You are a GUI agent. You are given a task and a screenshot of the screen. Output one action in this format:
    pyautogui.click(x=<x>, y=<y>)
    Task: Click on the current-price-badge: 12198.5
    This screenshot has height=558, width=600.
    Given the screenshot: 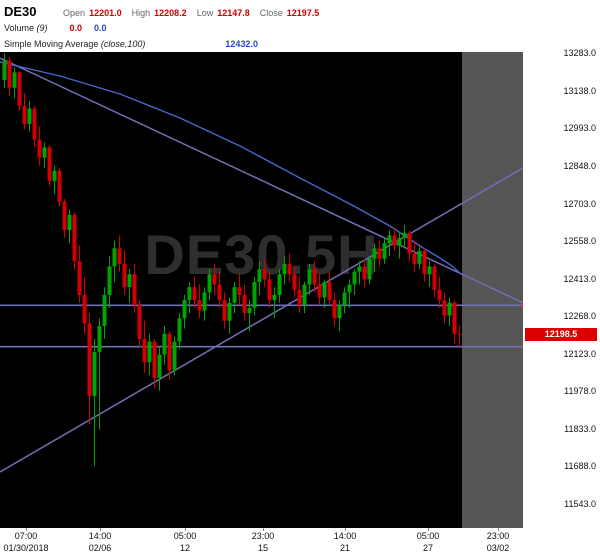 What is the action you would take?
    pyautogui.click(x=561, y=334)
    